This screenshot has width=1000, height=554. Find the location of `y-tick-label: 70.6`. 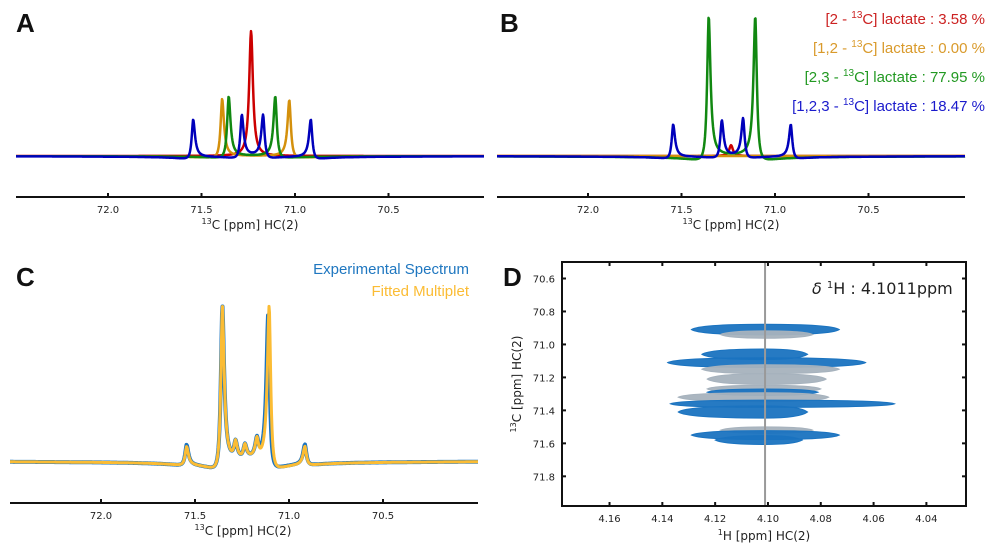

y-tick-label: 70.6 is located at coordinates (544, 279).